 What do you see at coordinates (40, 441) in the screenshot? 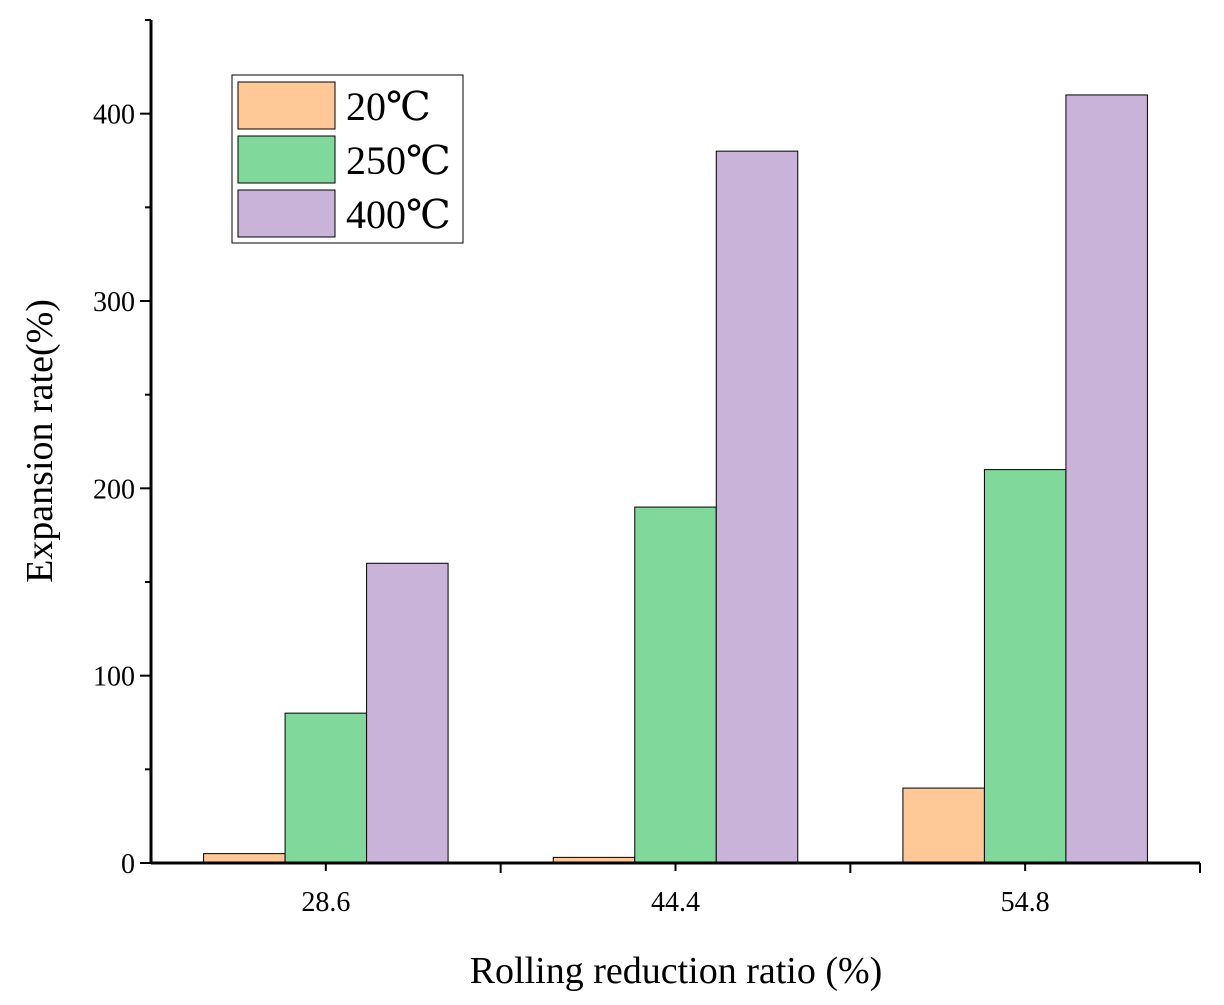
I see `y-axis-title: Expansion rate(%)` at bounding box center [40, 441].